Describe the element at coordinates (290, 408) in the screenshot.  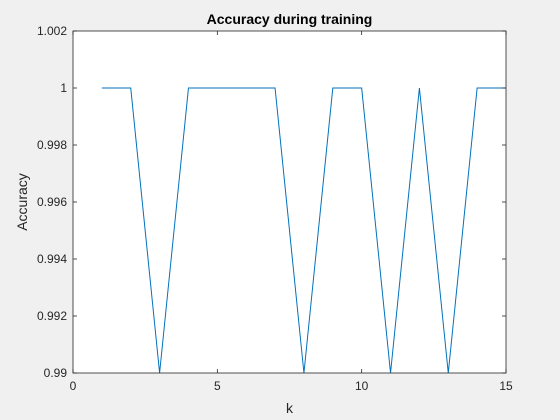
I see `x-axis-label: k` at that location.